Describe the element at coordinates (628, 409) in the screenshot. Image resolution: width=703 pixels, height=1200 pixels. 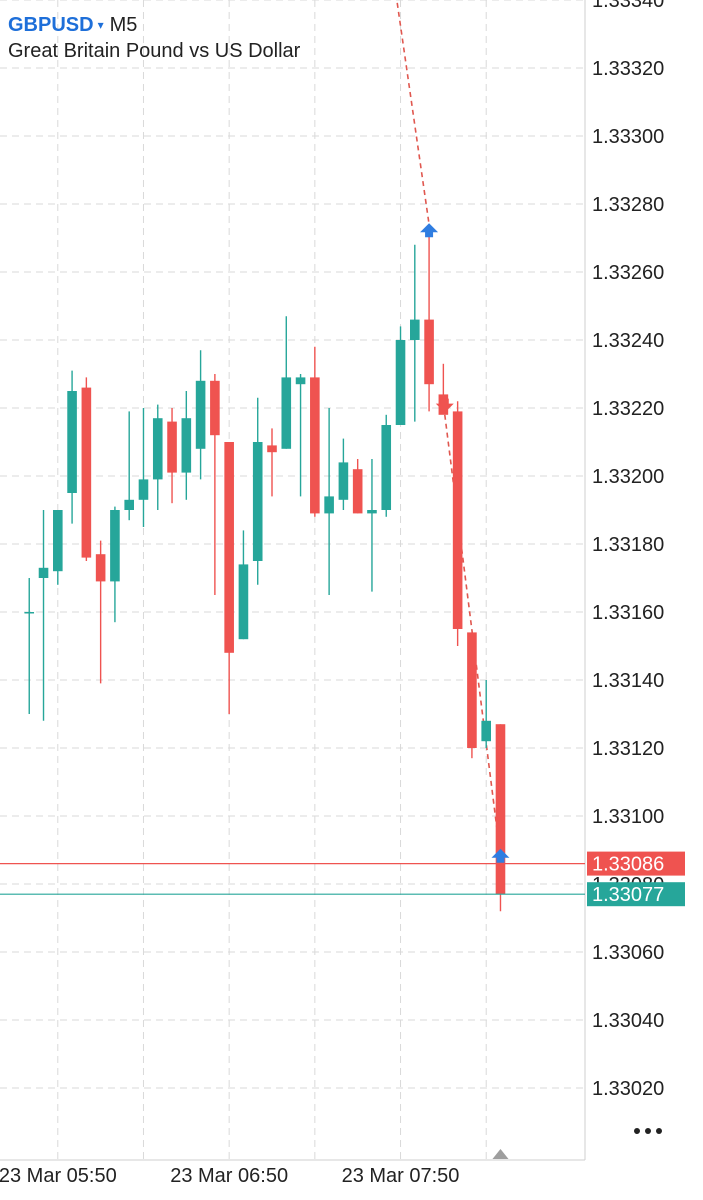
I see `y-tick-label: 1.33220` at that location.